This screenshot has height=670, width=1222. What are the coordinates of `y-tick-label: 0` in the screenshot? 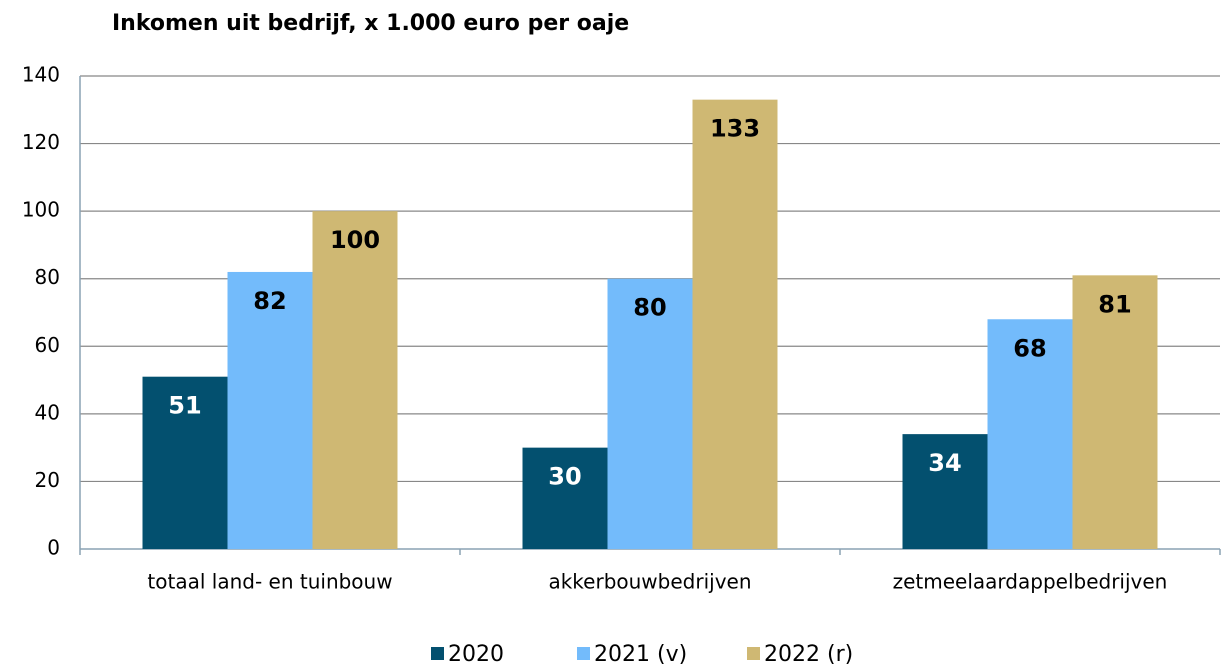 It's located at (53, 548).